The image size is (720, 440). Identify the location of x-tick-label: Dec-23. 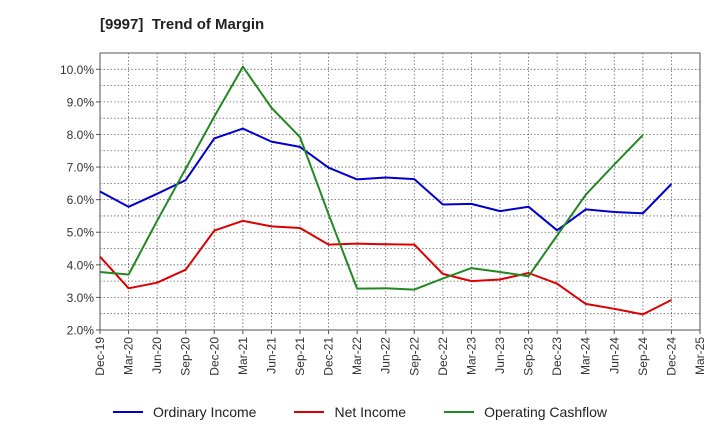
(557, 356).